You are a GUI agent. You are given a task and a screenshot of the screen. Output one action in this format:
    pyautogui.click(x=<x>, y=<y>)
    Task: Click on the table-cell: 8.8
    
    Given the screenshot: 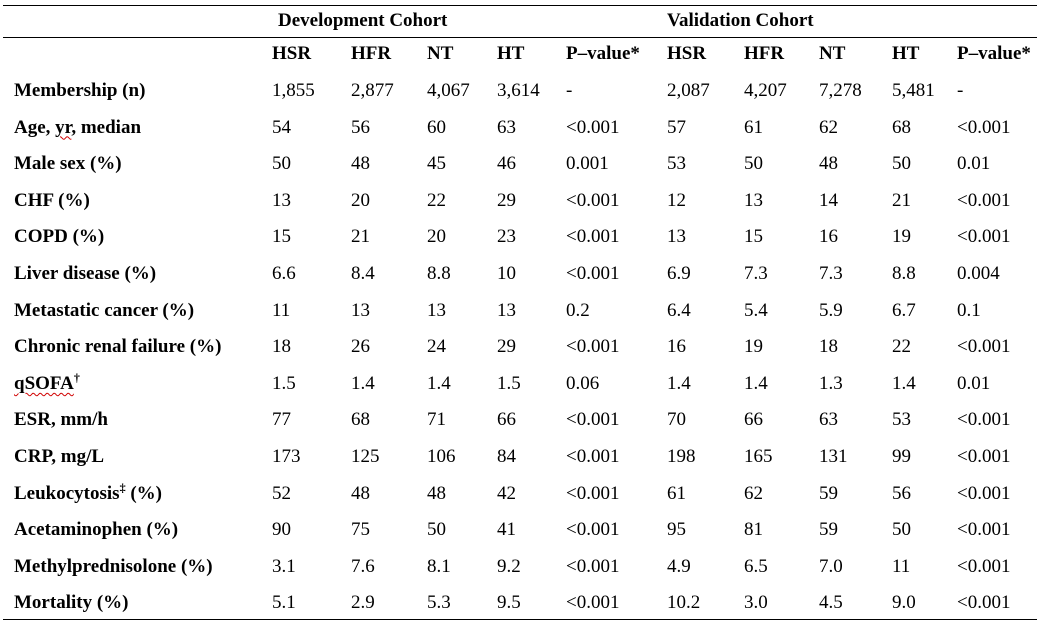 What is the action you would take?
    pyautogui.click(x=904, y=273)
    